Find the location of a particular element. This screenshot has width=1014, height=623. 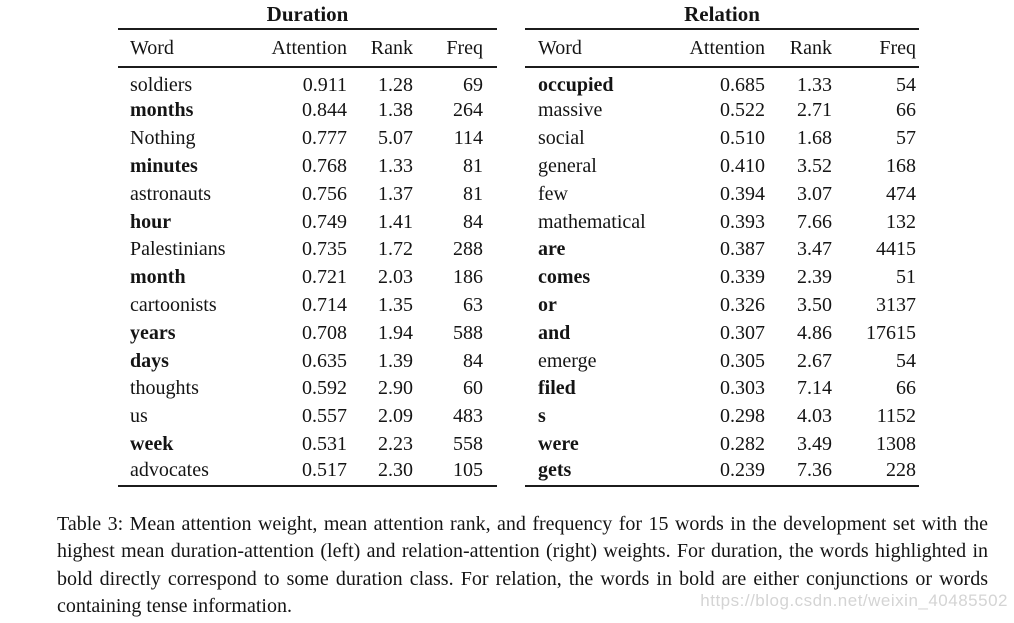

table-row: or 0.326 3.50 3137 is located at coordinates (722, 306).